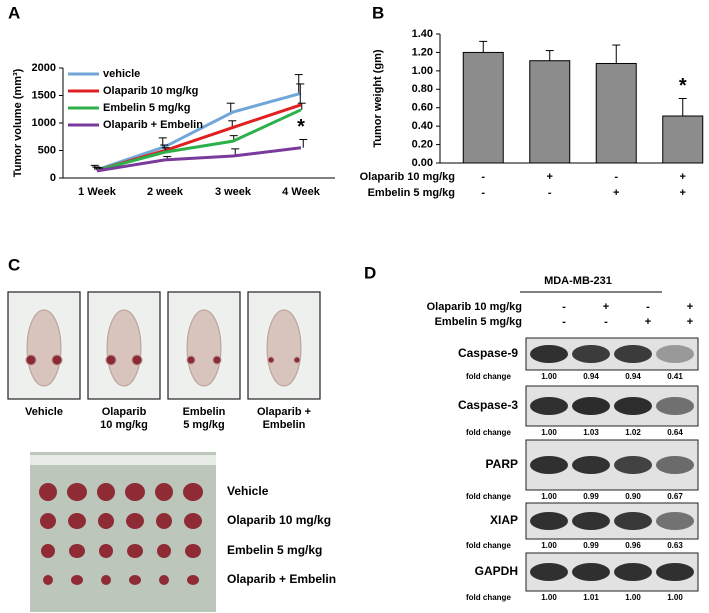  I want to click on fold-value: 1.02, so click(633, 432).